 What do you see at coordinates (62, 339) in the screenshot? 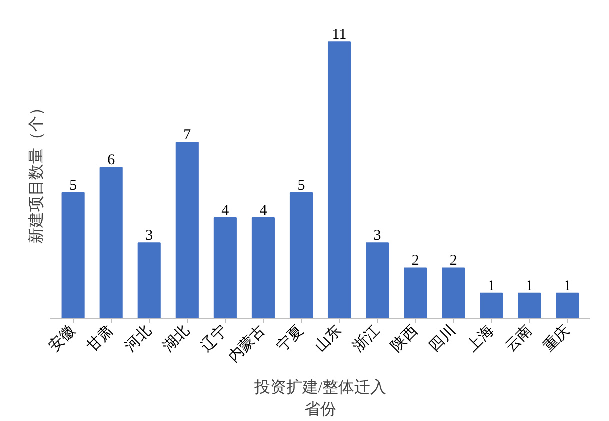
I see `x-tick-label: 安徽` at bounding box center [62, 339].